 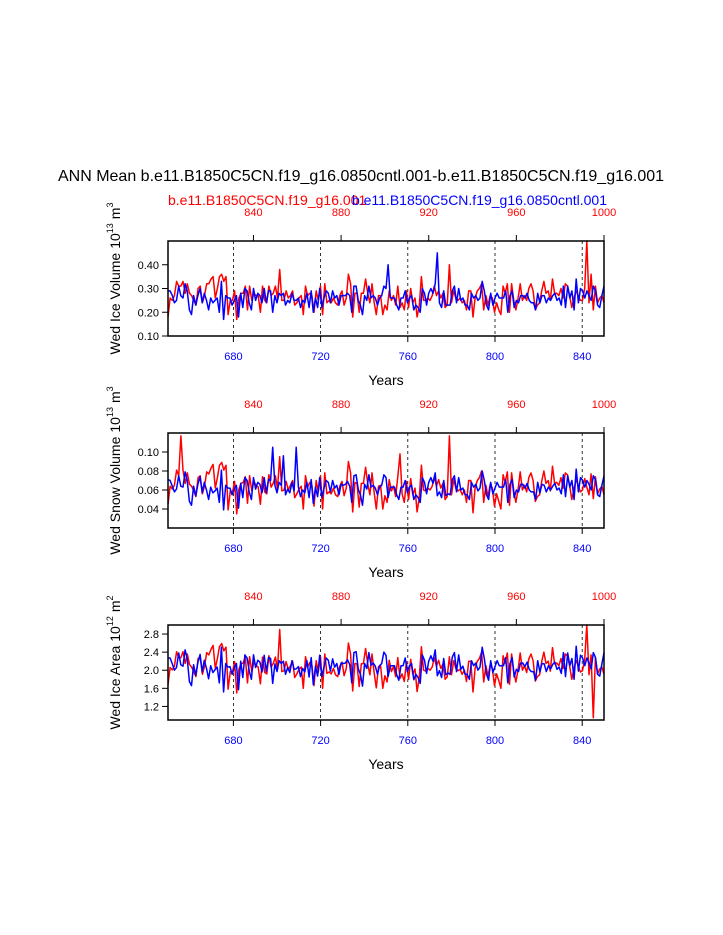 I want to click on y-axis-label: Wed Ice Area 1012 m2, so click(x=114, y=662).